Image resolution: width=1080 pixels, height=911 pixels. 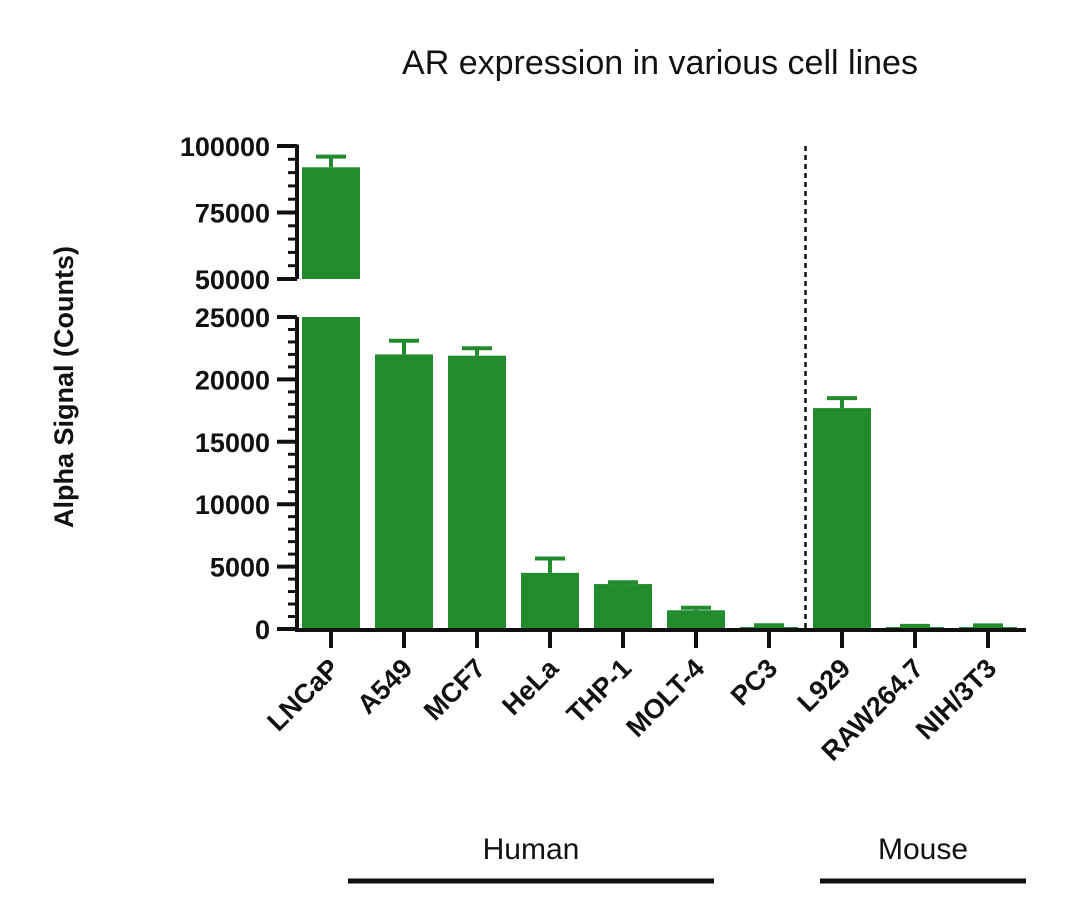 What do you see at coordinates (232, 505) in the screenshot?
I see `y-tick-label-lower: 10000` at bounding box center [232, 505].